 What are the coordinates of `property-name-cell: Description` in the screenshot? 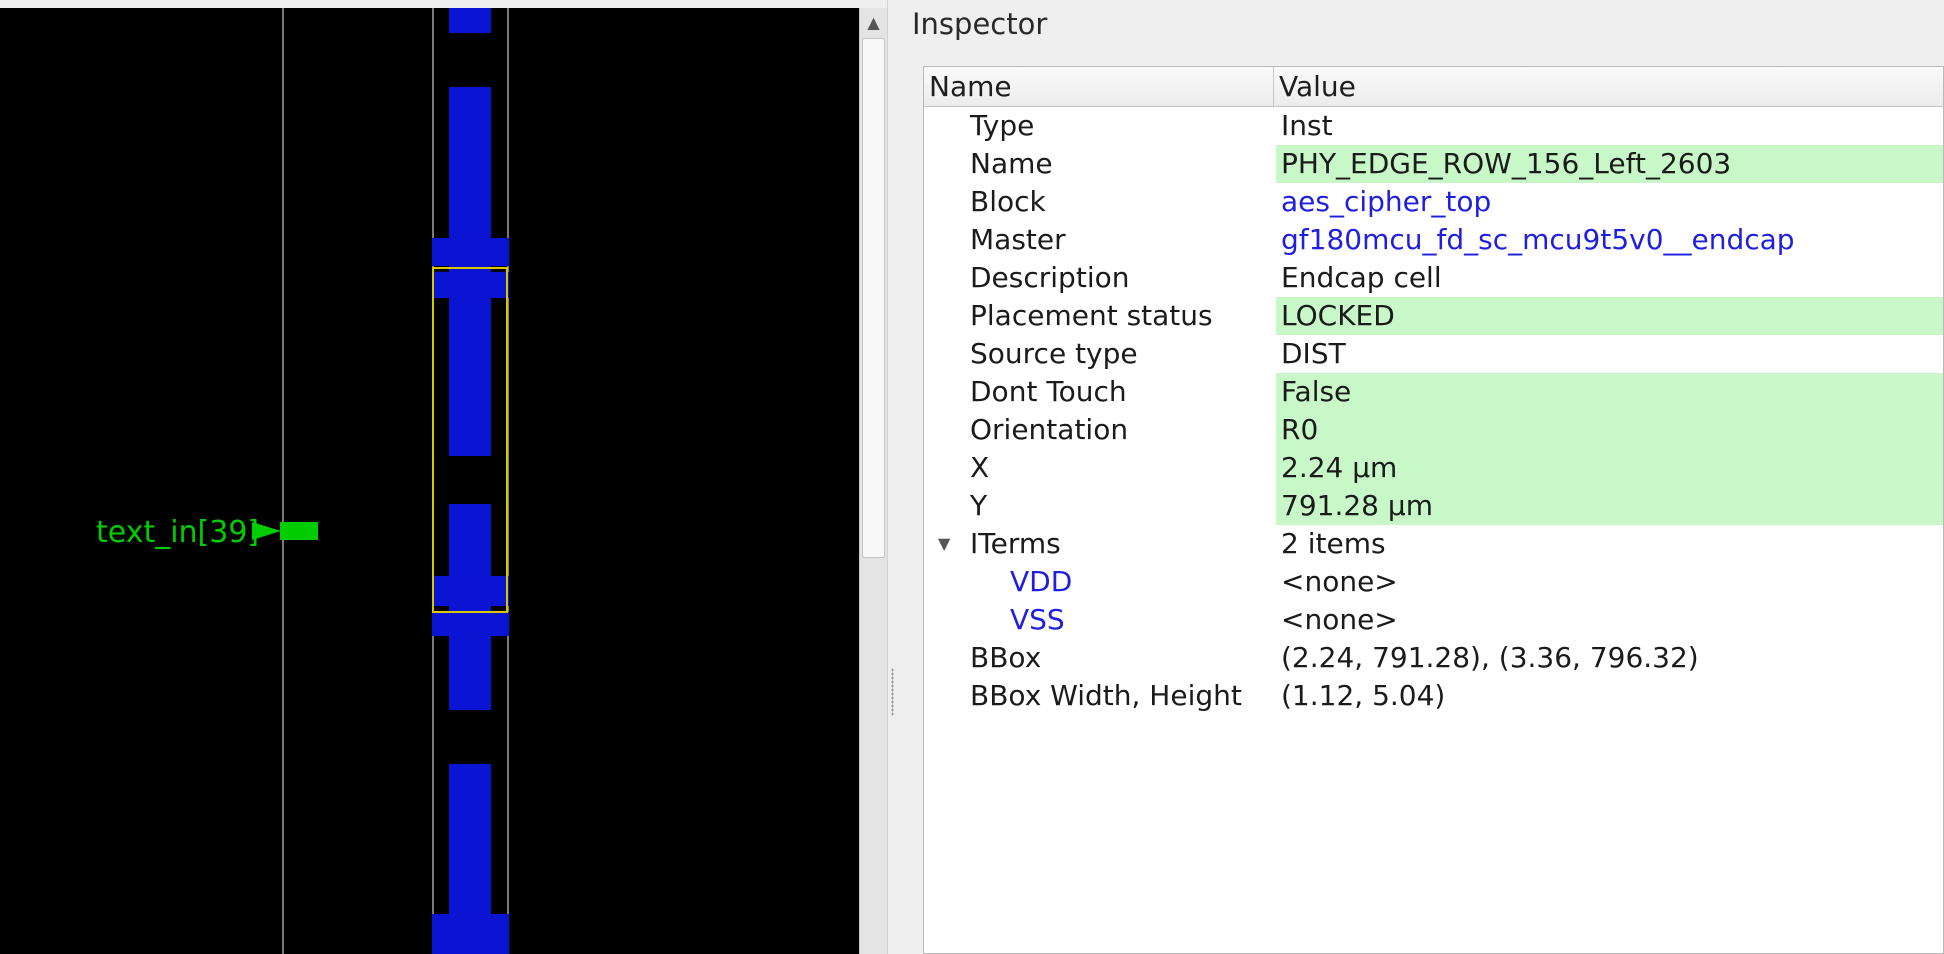 It's located at (1099, 278).